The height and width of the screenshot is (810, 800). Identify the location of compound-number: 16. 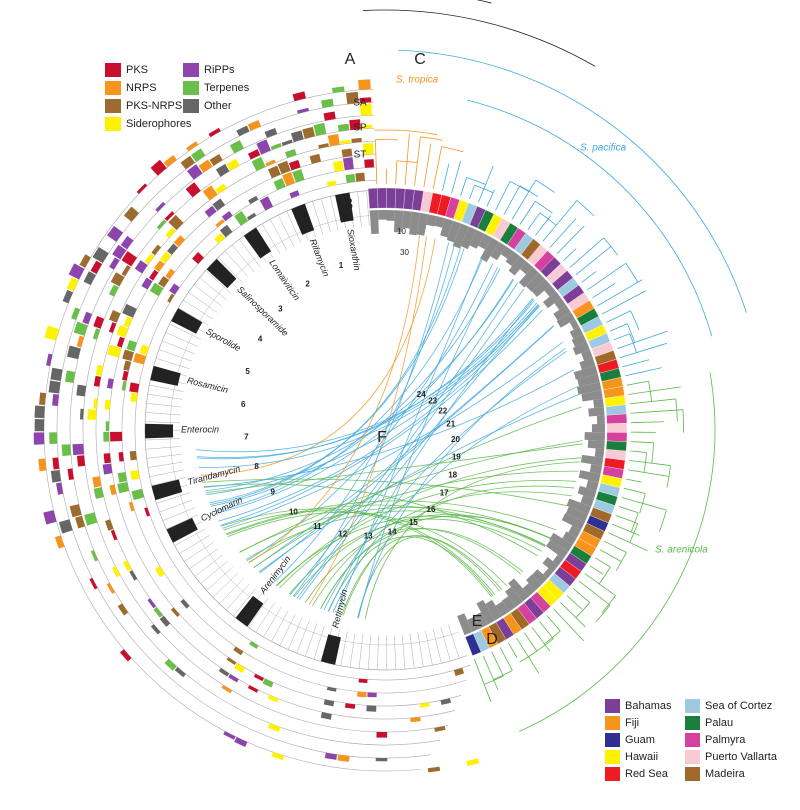
(431, 509).